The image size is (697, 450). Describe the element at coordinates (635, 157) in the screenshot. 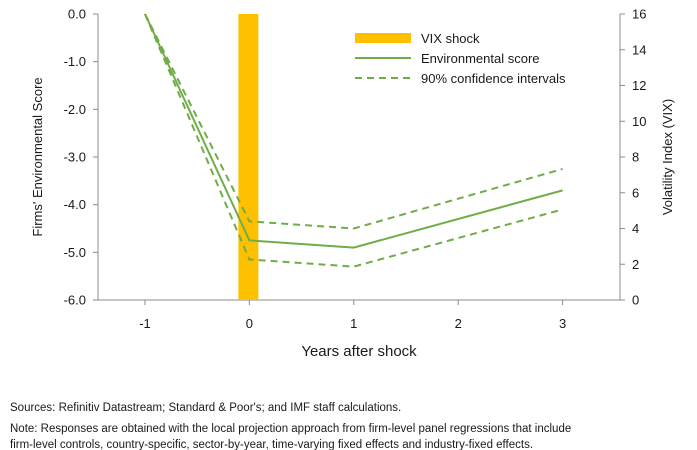

I see `y2-tick-label: 8` at that location.